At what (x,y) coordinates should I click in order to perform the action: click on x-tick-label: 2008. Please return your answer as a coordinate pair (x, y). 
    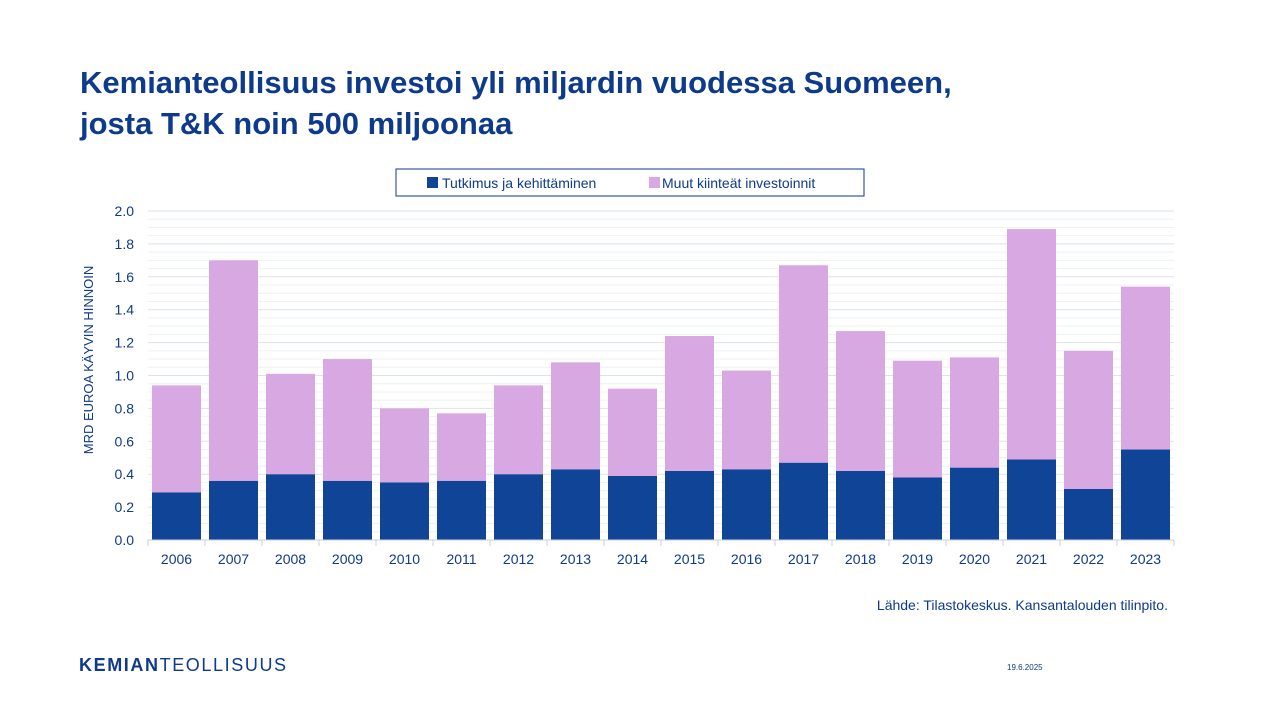
    Looking at the image, I should click on (290, 559).